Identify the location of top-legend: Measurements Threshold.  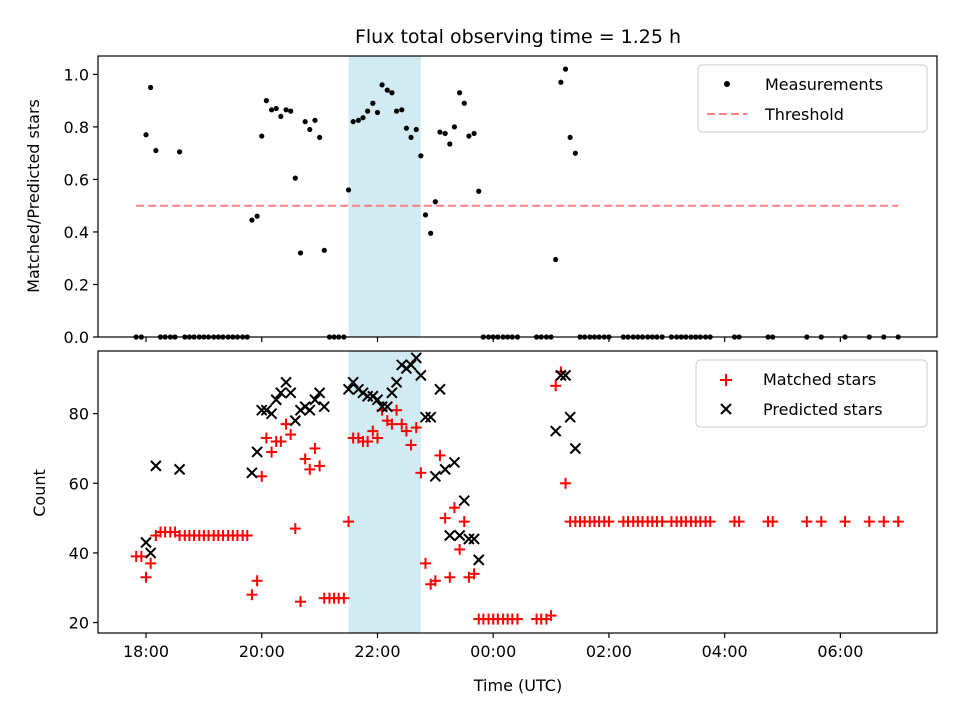
(812, 98).